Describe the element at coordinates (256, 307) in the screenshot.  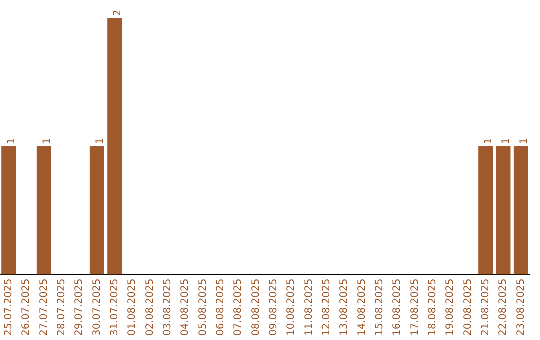
I see `x-tick-label: 08.08.2025` at that location.